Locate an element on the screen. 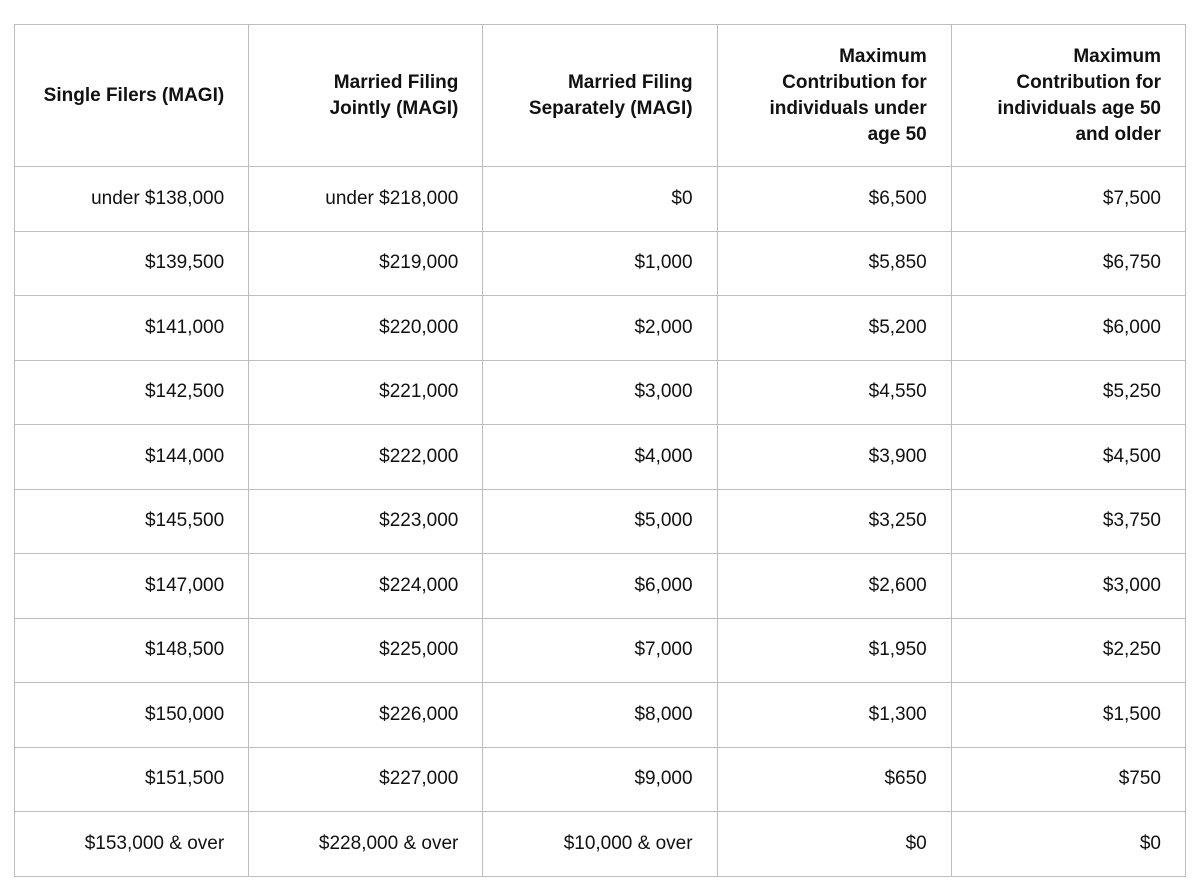 The width and height of the screenshot is (1200, 892). table-row: $151,500 $227,000 $9,000 $650 $750 is located at coordinates (600, 779).